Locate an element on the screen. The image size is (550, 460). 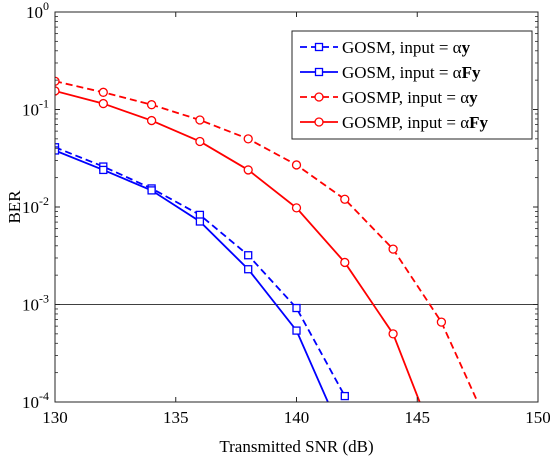
y-tick-label: 10⁻² is located at coordinates (35, 205).